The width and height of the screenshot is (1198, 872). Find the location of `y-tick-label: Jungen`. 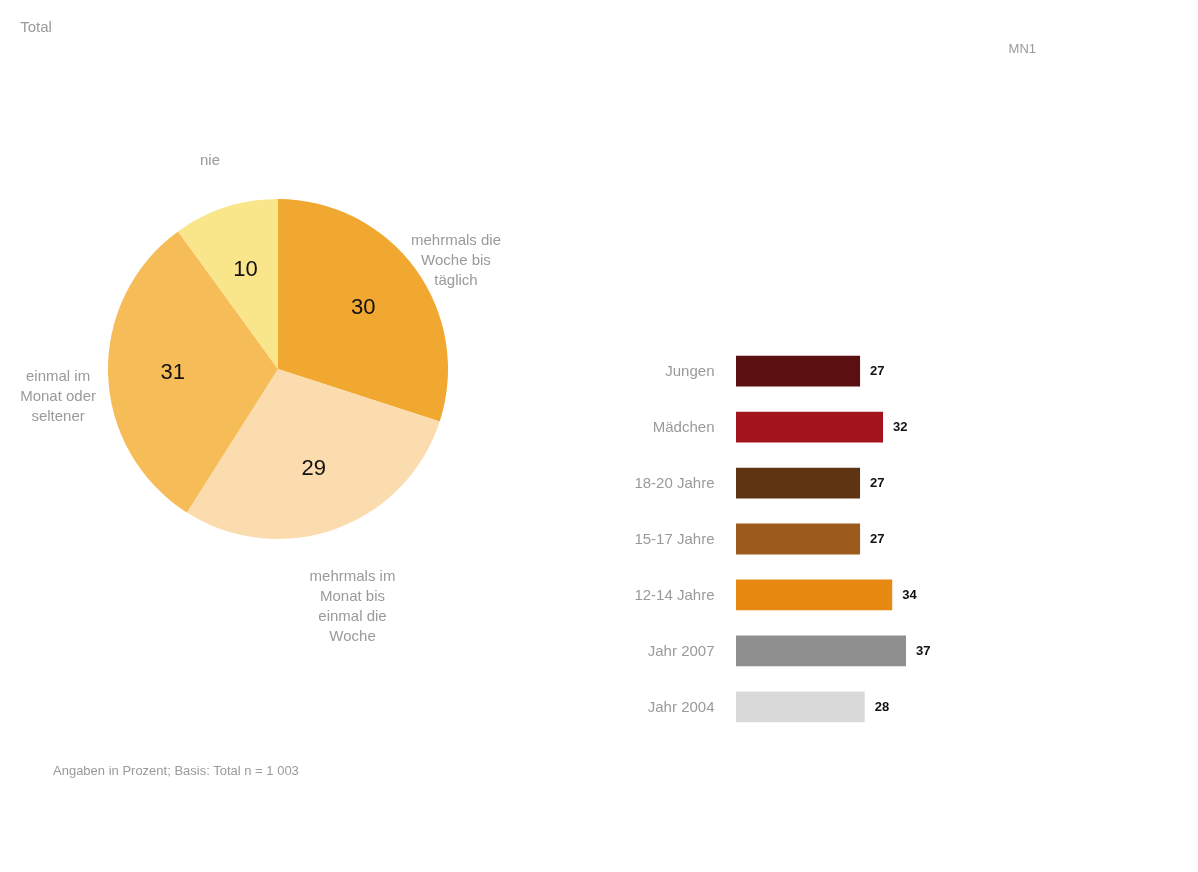

y-tick-label: Jungen is located at coordinates (690, 371).